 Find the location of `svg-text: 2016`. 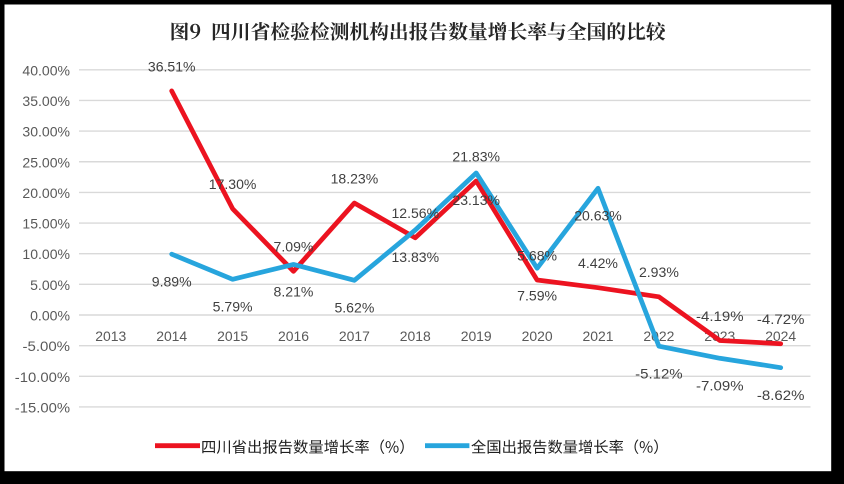

svg-text: 2016 is located at coordinates (293, 337).